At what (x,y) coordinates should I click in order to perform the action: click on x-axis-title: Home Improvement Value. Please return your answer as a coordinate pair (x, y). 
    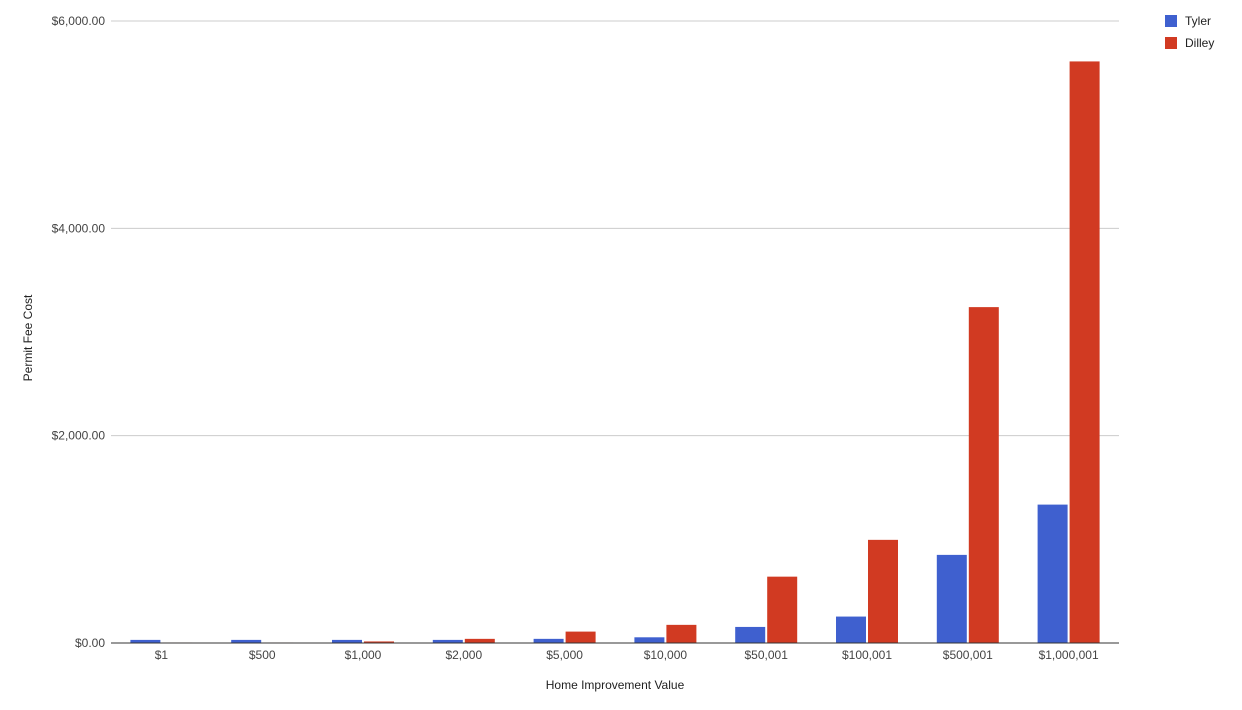
    Looking at the image, I should click on (615, 685).